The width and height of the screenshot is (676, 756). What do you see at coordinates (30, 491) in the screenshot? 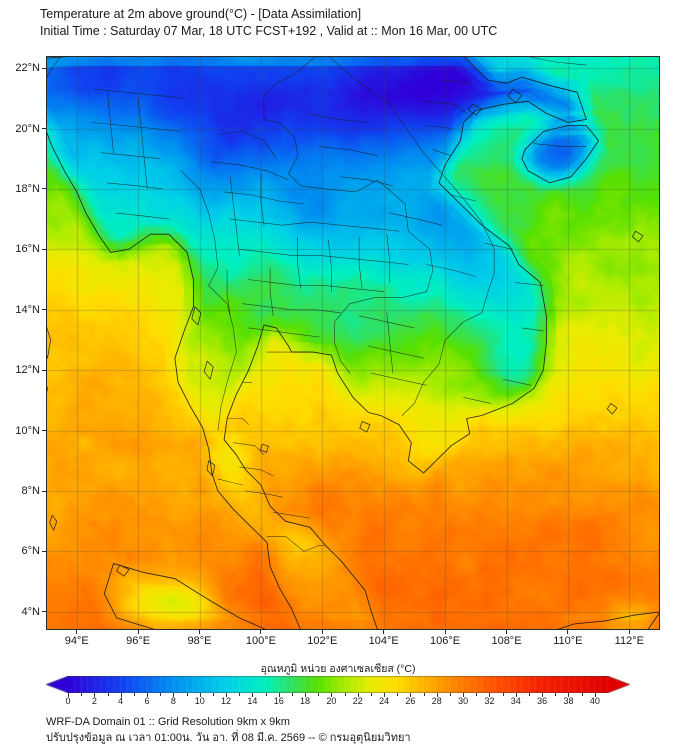
I see `y-axis-tick-label: 8°N` at bounding box center [30, 491].